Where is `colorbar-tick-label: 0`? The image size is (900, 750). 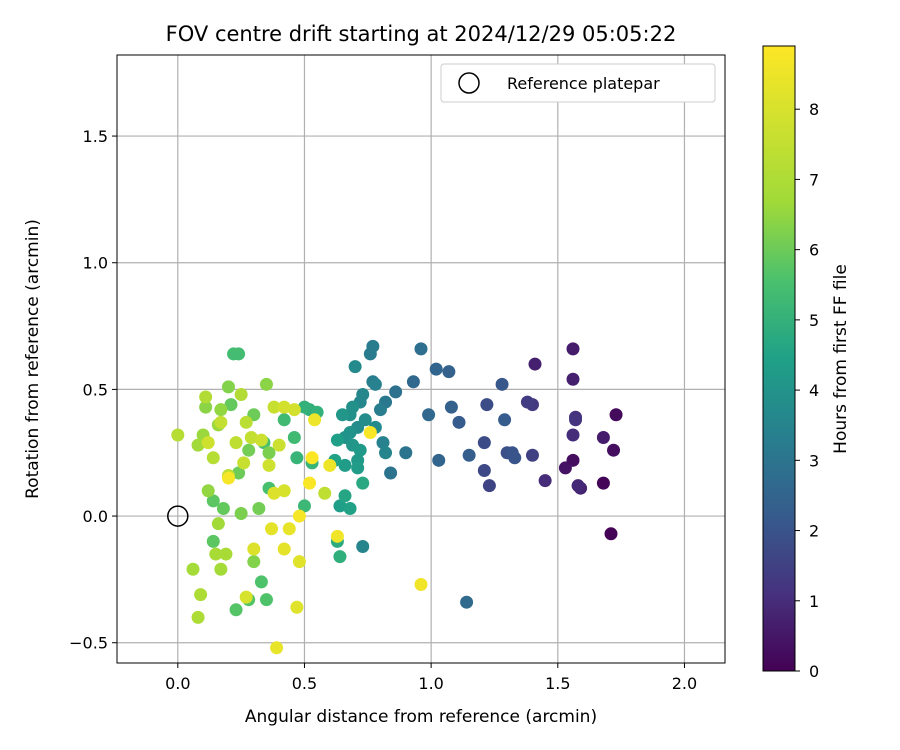 colorbar-tick-label: 0 is located at coordinates (814, 671).